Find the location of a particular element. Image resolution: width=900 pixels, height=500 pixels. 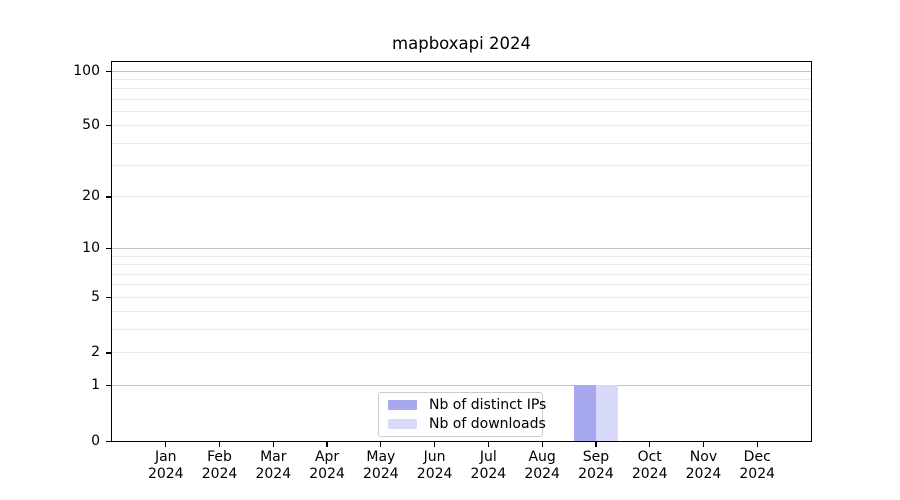

x-tick-label-line: Jul is located at coordinates (488, 457).